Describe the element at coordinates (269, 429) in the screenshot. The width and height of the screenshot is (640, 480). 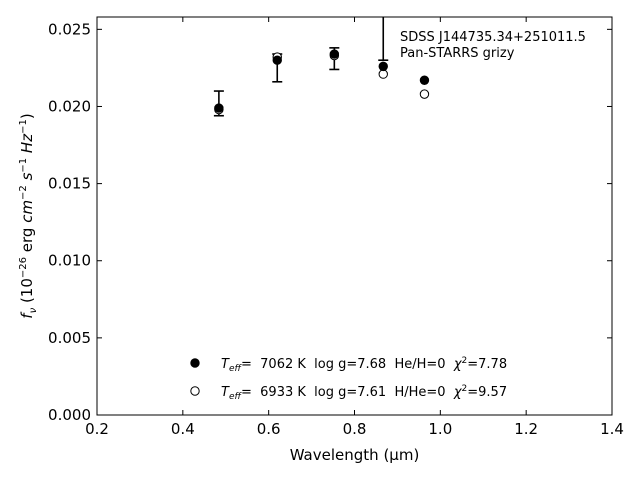
I see `x-tick-label: 0.6` at that location.